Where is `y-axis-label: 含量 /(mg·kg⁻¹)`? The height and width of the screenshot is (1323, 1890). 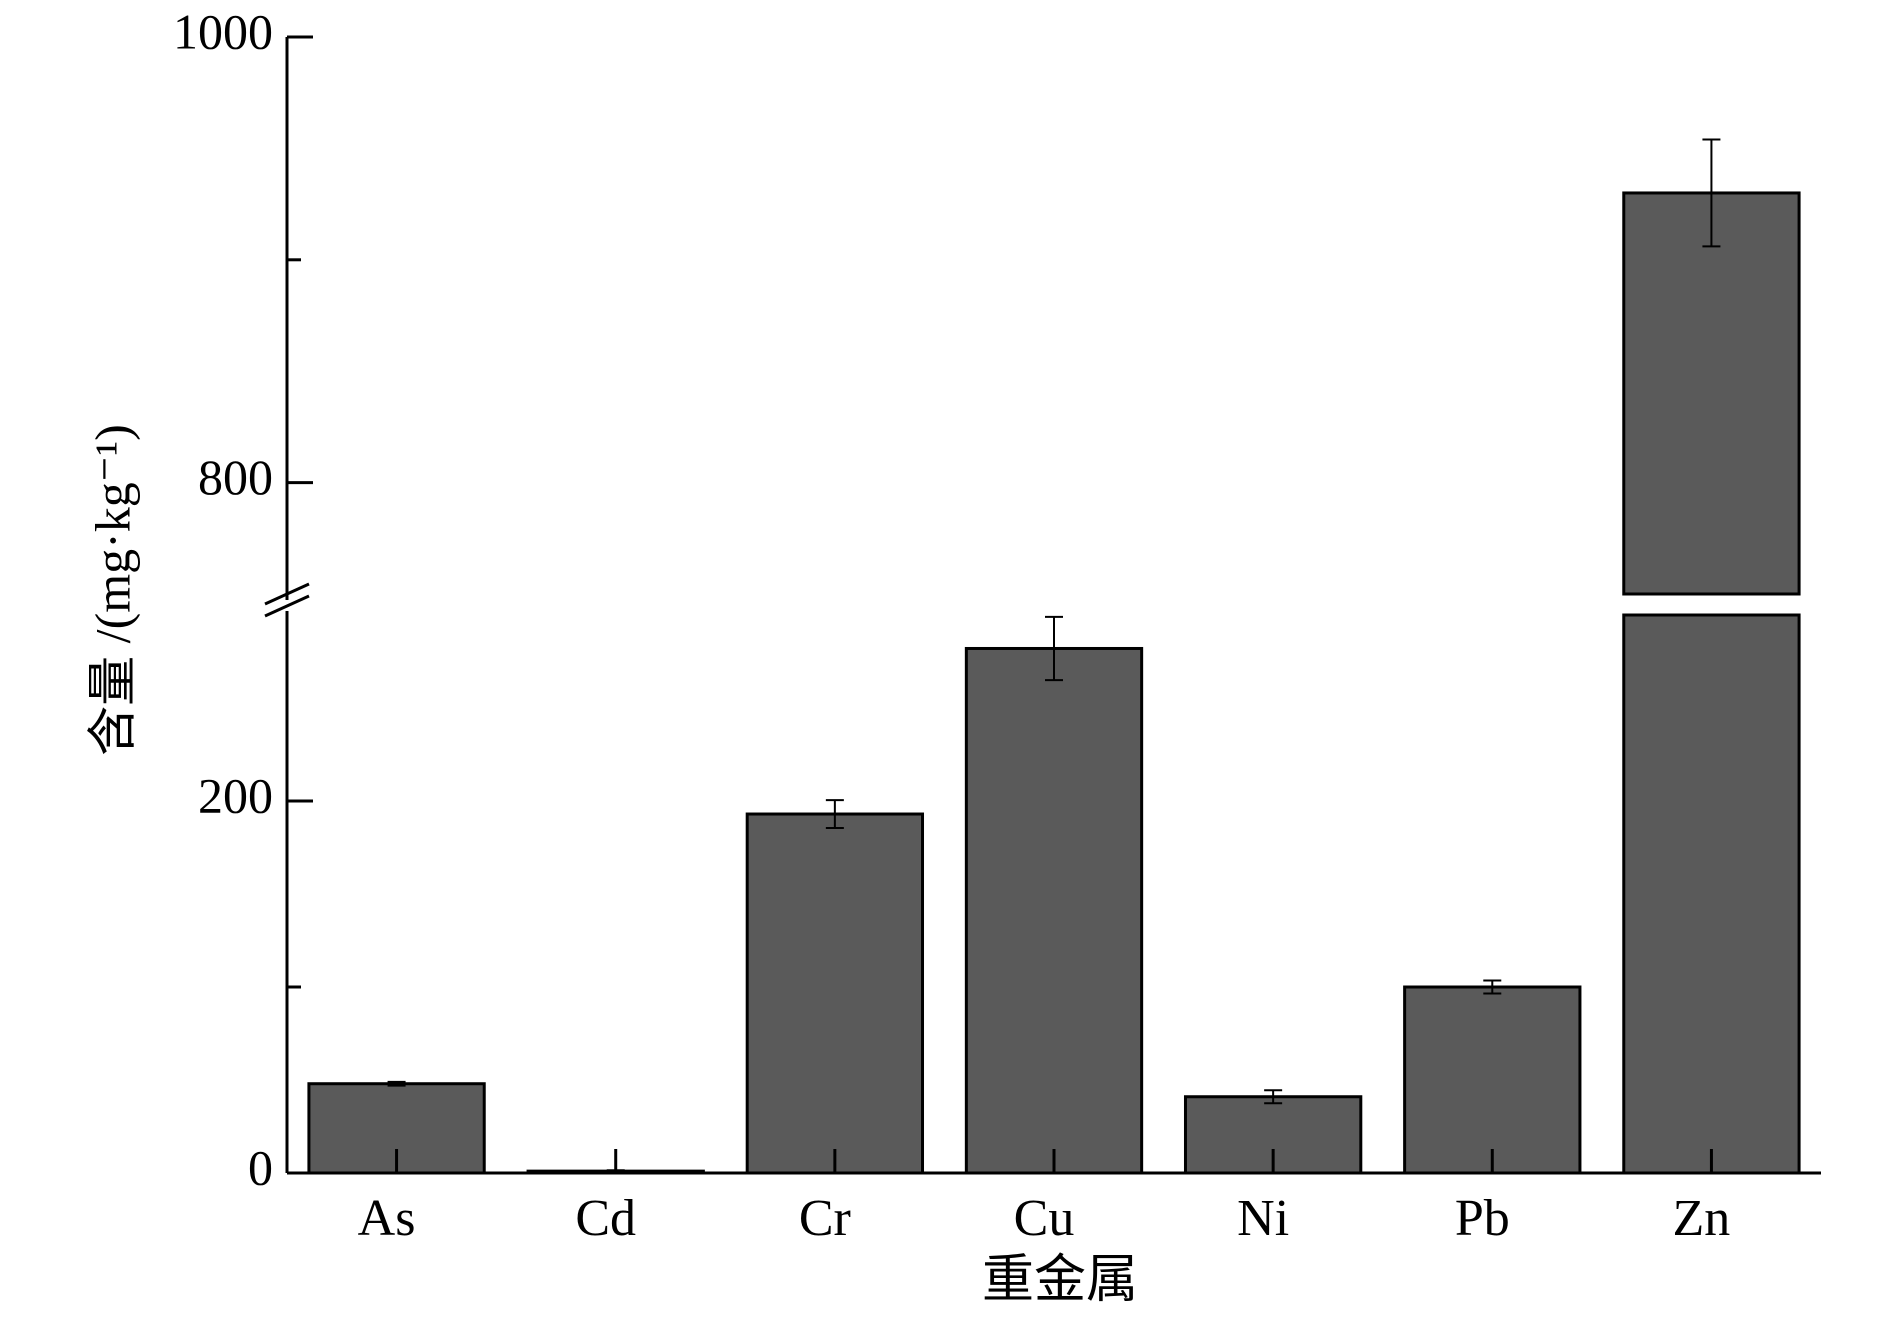 y-axis-label: 含量 /(mg·kg⁻¹) is located at coordinates (112, 590).